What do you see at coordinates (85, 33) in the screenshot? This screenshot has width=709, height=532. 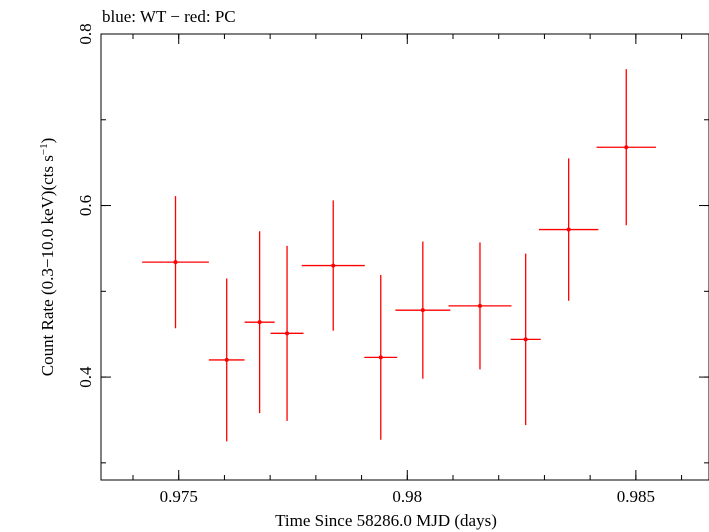 I see `y-tick-label: 0.8` at bounding box center [85, 33].